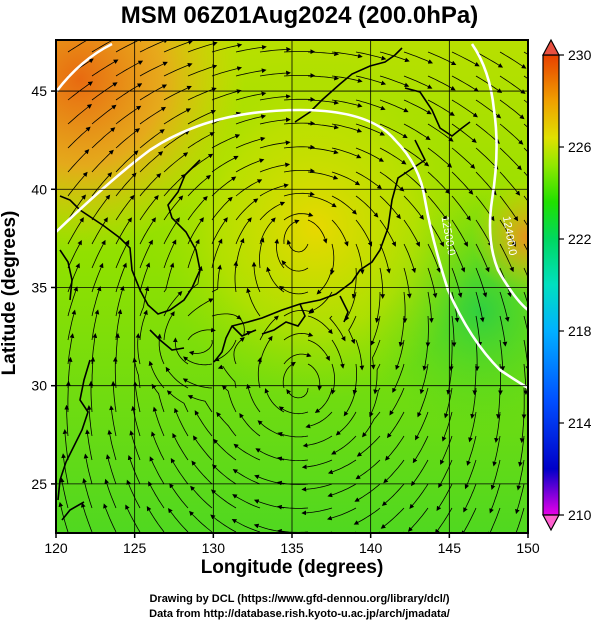 This screenshot has width=599, height=625. I want to click on x-axis-ticks: 120 125 130 135 140 145 150, so click(292, 544).